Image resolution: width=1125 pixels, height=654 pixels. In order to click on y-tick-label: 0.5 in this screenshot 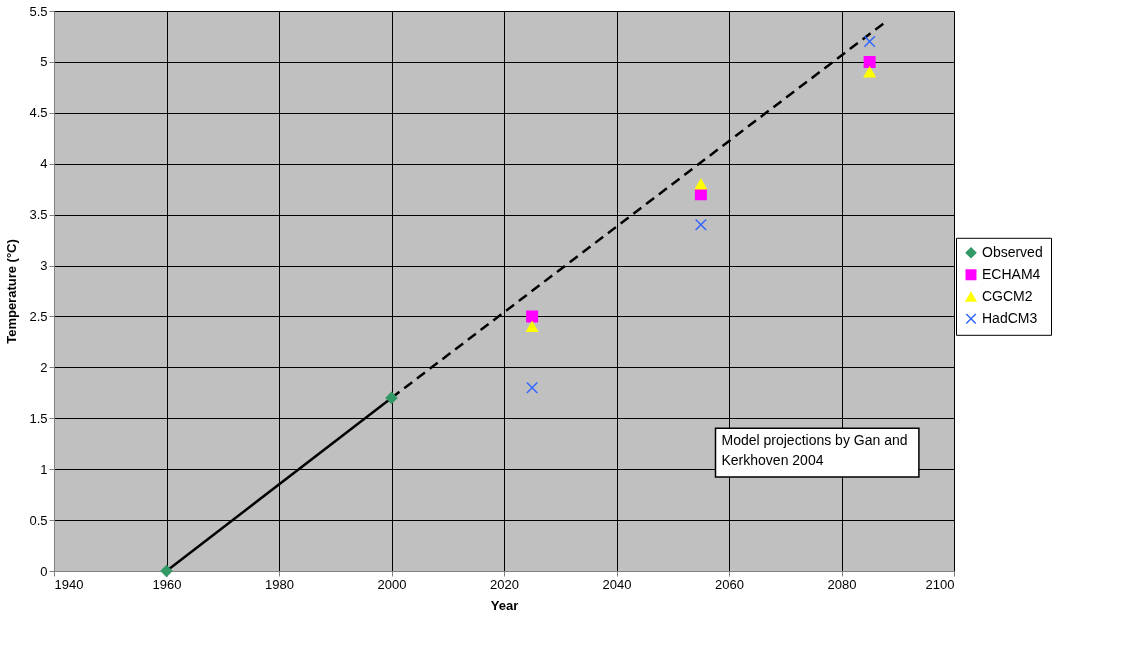, I will do `click(38, 520)`.